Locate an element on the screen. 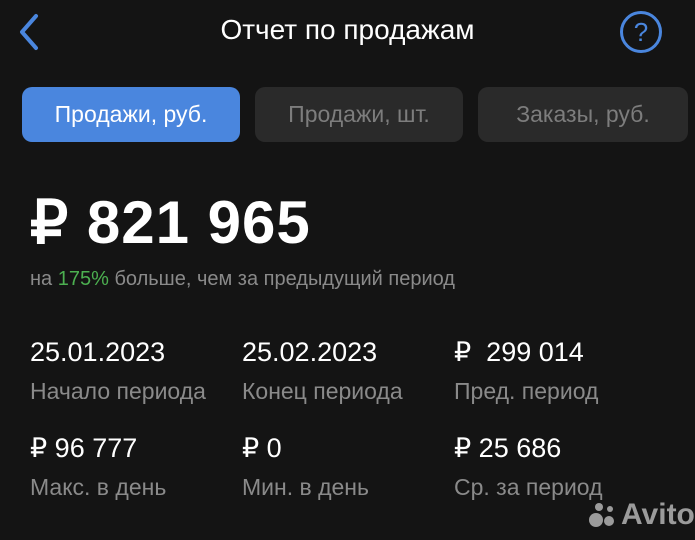 The height and width of the screenshot is (540, 695). stat-label: Конец периода is located at coordinates (322, 391).